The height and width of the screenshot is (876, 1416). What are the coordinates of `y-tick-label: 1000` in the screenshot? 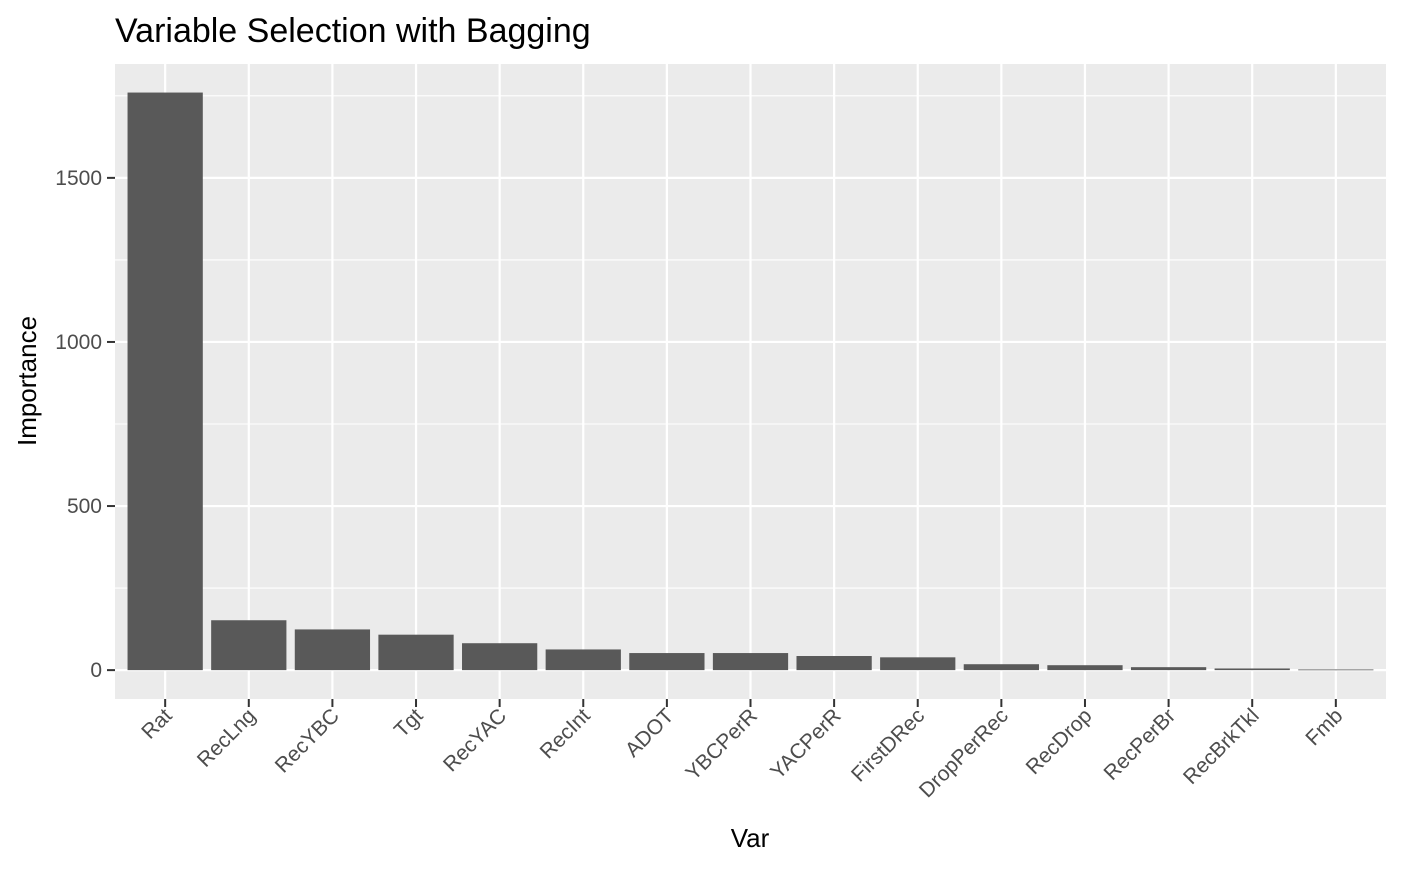 It's located at (78, 342).